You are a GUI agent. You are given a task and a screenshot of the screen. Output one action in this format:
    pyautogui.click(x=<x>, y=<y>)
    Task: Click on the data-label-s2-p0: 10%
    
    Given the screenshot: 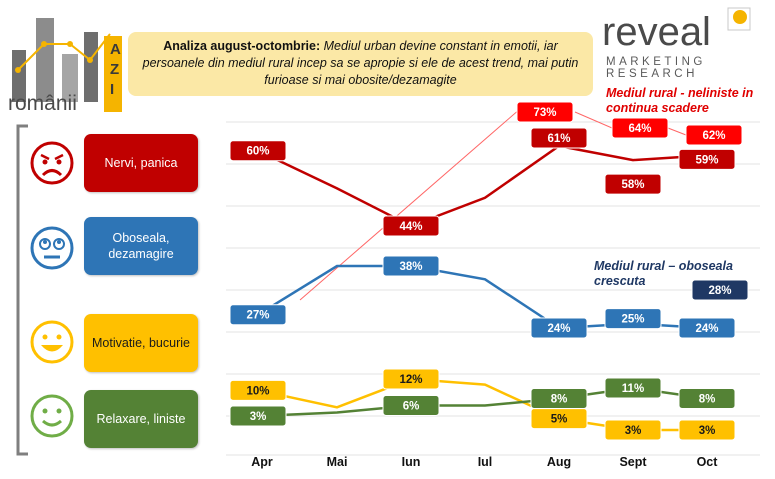 What is the action you would take?
    pyautogui.click(x=257, y=391)
    